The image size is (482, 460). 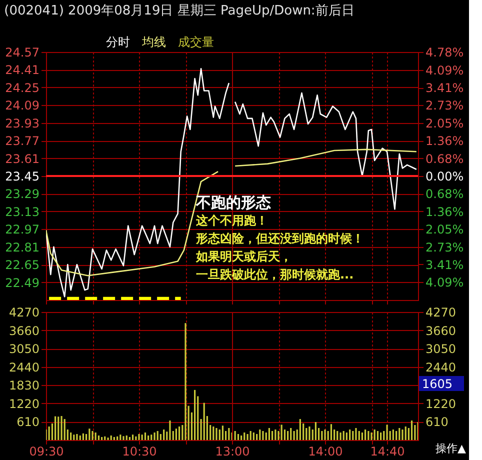 I want to click on text: 分时, so click(x=118, y=42).